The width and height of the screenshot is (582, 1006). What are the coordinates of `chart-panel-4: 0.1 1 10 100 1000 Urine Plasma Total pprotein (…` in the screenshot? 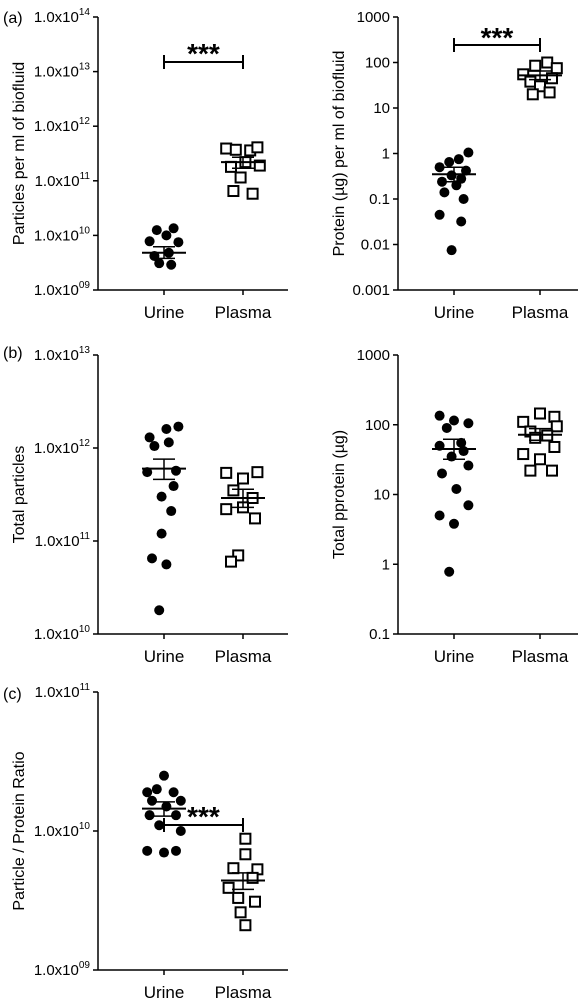 It's located at (454, 506).